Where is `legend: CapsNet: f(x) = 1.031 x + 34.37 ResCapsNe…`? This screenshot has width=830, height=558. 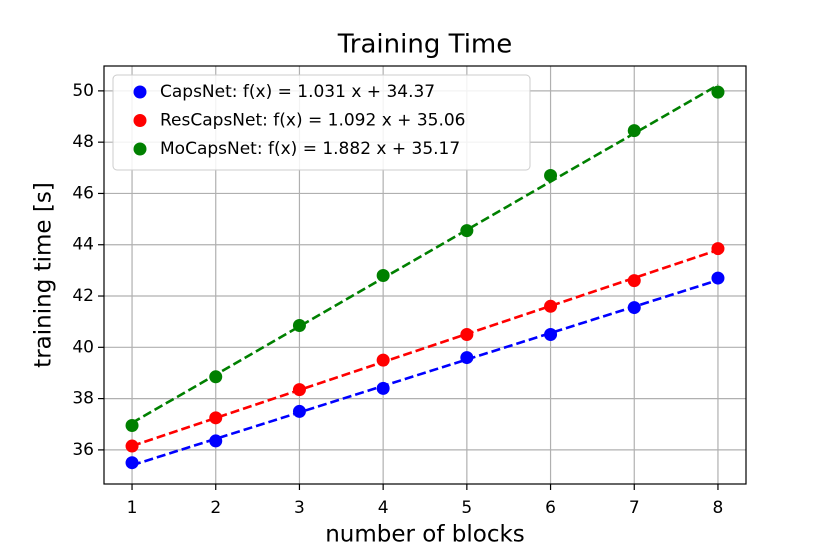
legend: CapsNet: f(x) = 1.031 x + 34.37 ResCapsNe… is located at coordinates (321, 122).